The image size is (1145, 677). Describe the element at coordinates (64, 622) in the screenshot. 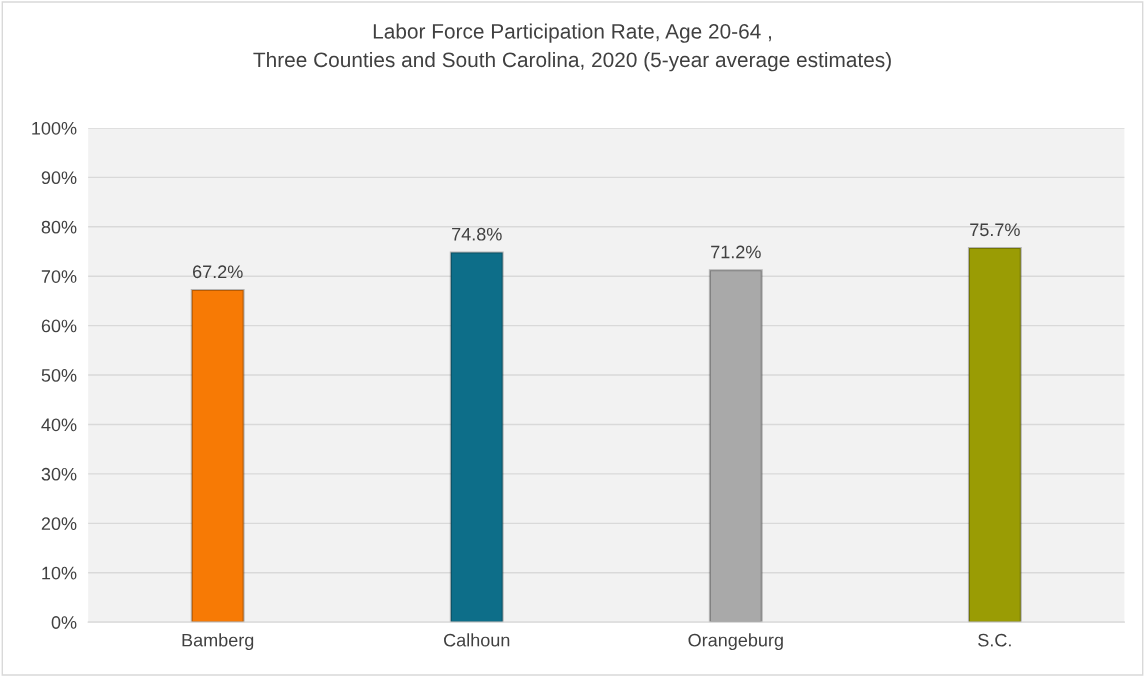

I see `y-tick-label: 0%` at that location.